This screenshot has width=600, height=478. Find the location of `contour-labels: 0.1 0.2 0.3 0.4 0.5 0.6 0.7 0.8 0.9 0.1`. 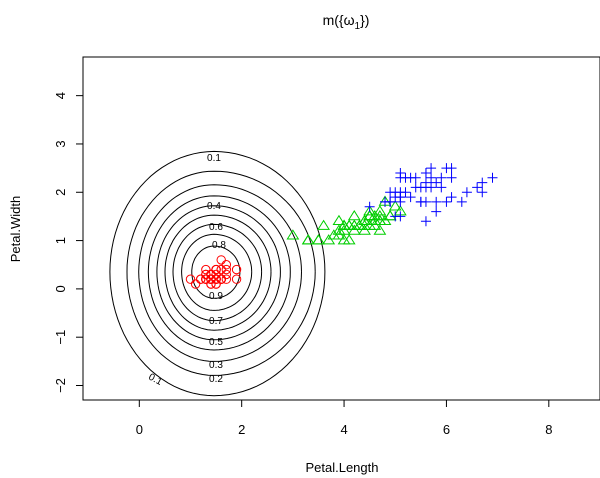

contour-labels: 0.1 0.2 0.3 0.4 0.5 0.6 0.7 0.8 0.9 0.1 is located at coordinates (186, 270).